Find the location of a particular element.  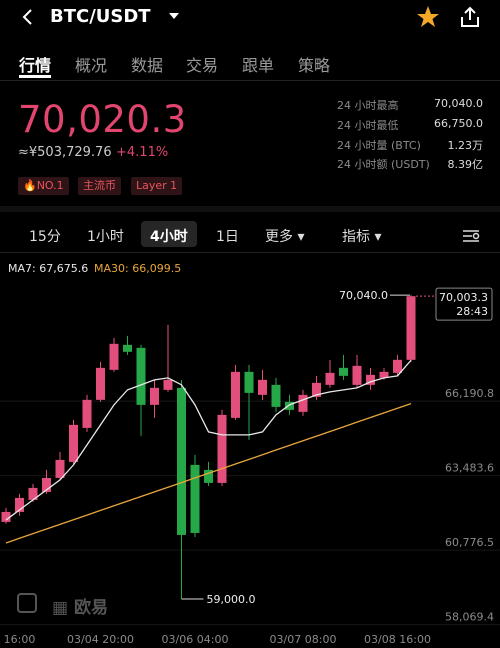

x-tick-label: 03/04 20:00 is located at coordinates (100, 639).